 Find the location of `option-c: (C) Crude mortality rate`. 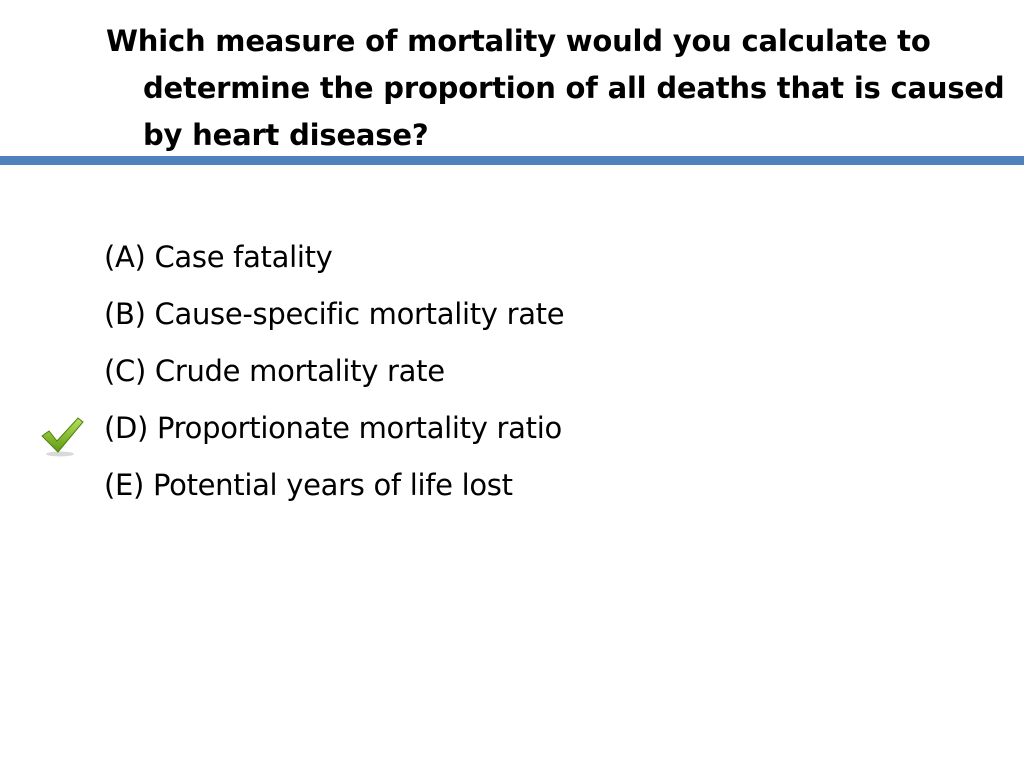

option-c: (C) Crude mortality rate is located at coordinates (274, 371).